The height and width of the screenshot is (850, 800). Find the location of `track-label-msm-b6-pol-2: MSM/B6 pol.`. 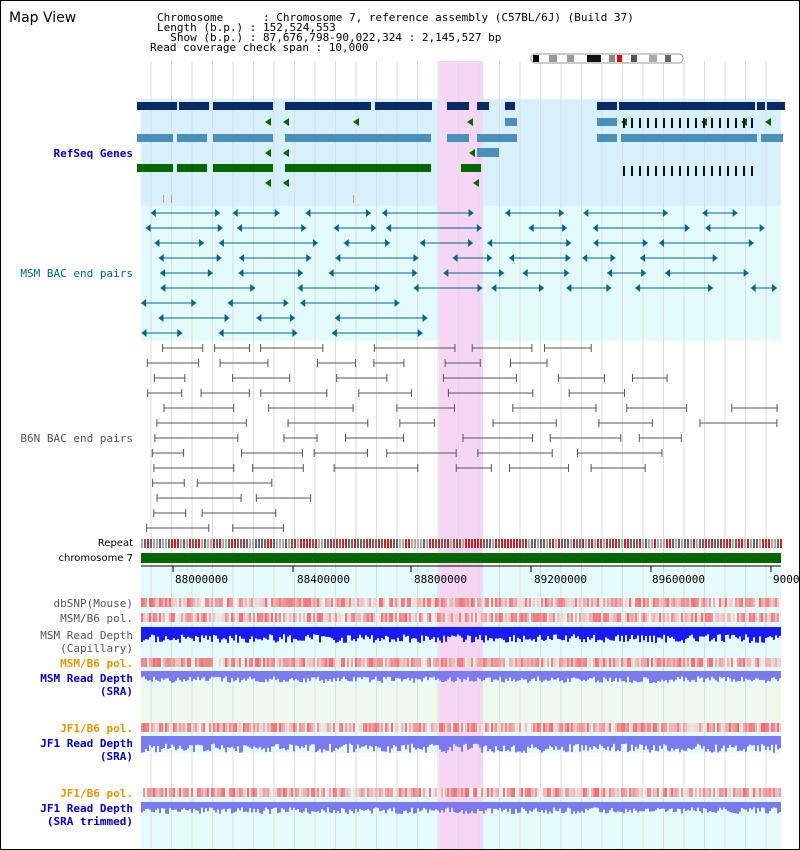

track-label-msm-b6-pol-2: MSM/B6 pol. is located at coordinates (96, 663).